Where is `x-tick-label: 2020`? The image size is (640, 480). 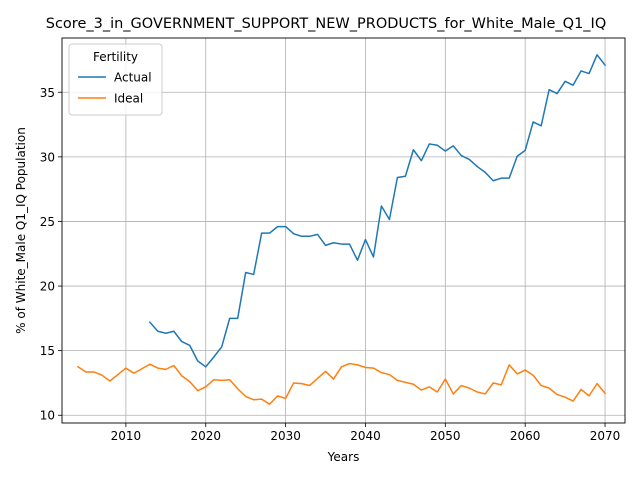 x-tick-label: 2020 is located at coordinates (205, 436).